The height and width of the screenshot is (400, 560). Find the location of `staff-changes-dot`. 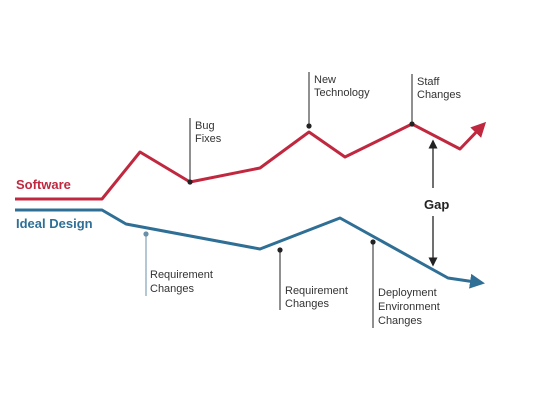

staff-changes-dot is located at coordinates (412, 124).